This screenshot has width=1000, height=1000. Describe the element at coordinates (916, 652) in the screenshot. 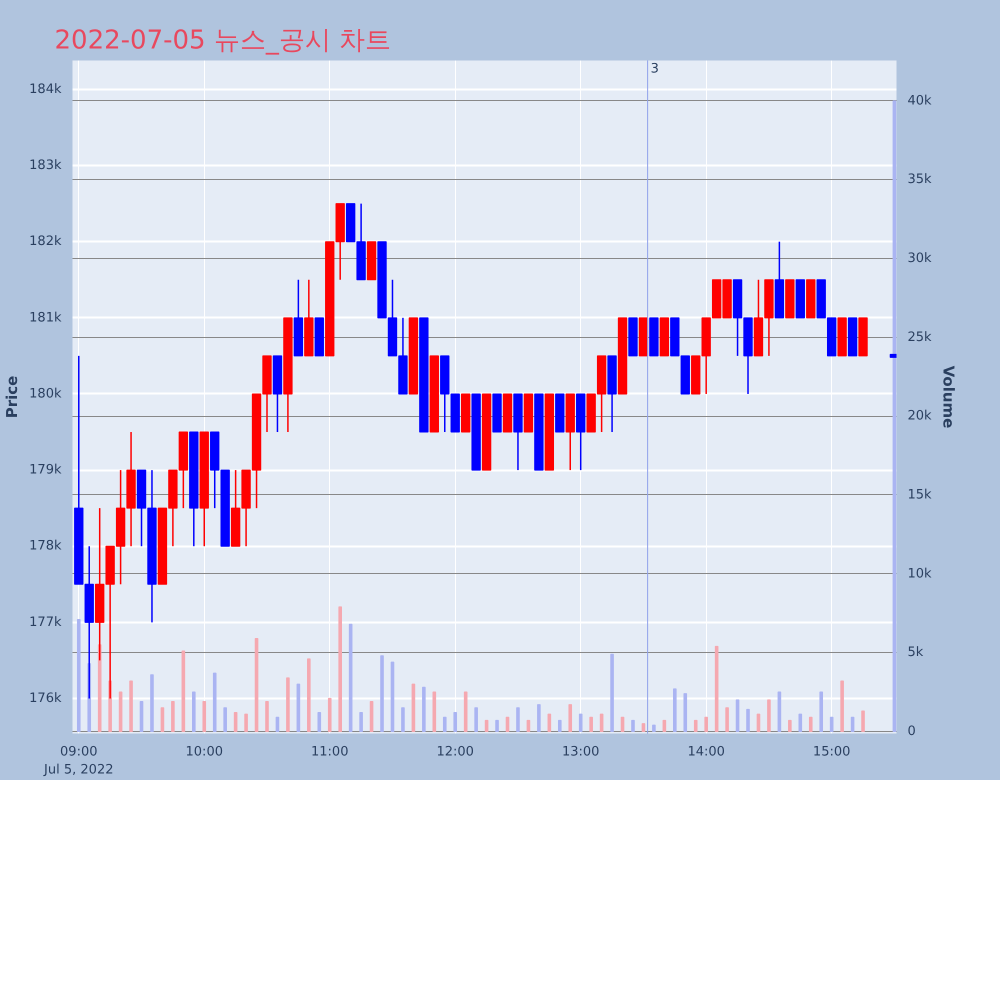

I see `y2-tick-label: 5k` at that location.